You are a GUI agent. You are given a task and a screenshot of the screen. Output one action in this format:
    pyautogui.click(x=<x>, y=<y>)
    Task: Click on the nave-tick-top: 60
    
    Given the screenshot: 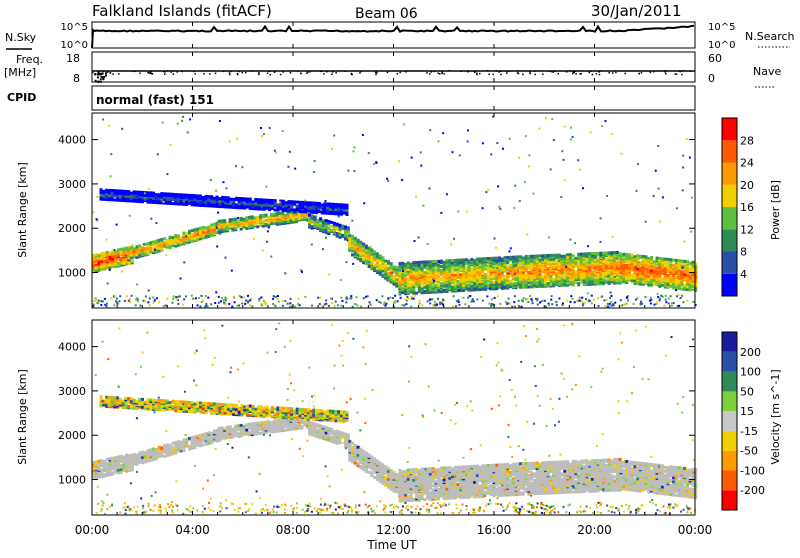 What is the action you would take?
    pyautogui.click(x=715, y=58)
    